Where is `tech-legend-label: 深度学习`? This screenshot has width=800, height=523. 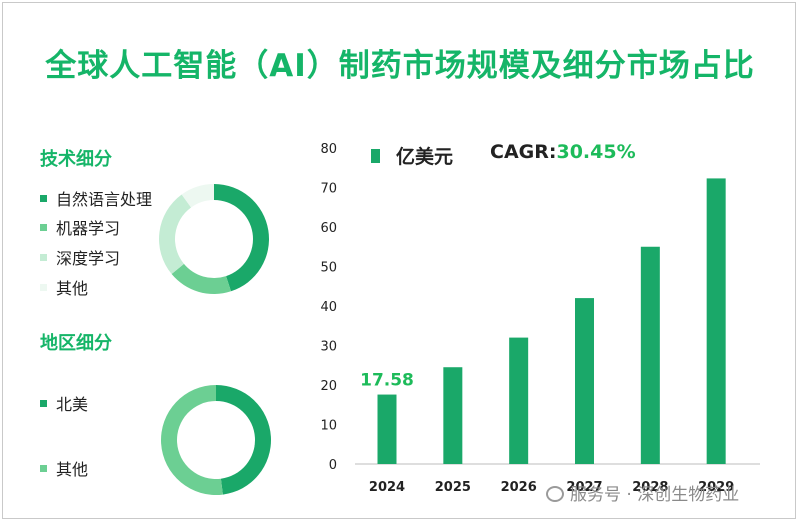
tech-legend-label: 深度学习 is located at coordinates (88, 258).